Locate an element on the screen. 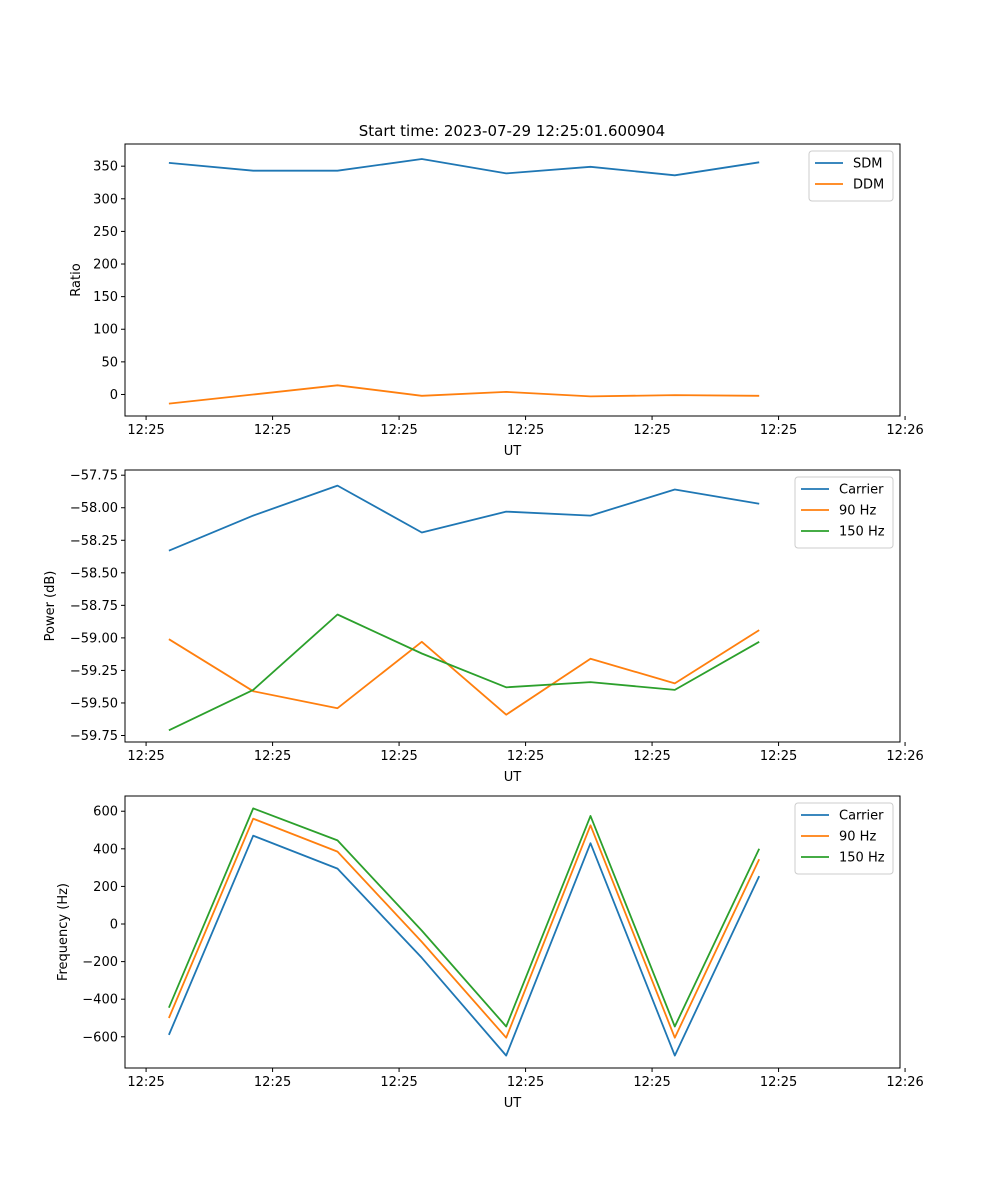 Image resolution: width=1000 pixels, height=1200 pixels. y-tick-label: −58.00 is located at coordinates (94, 508).